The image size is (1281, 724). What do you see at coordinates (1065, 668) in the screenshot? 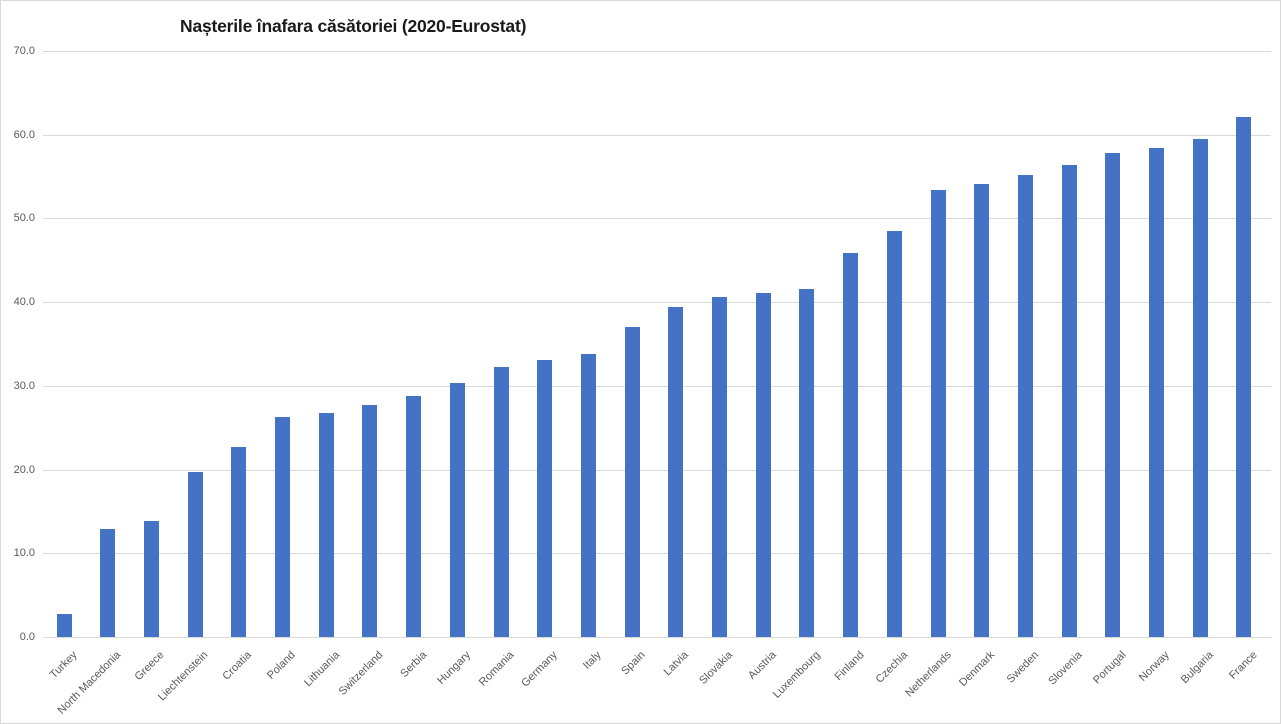
I see `x-tick-label-slovenia: Slovenia` at bounding box center [1065, 668].